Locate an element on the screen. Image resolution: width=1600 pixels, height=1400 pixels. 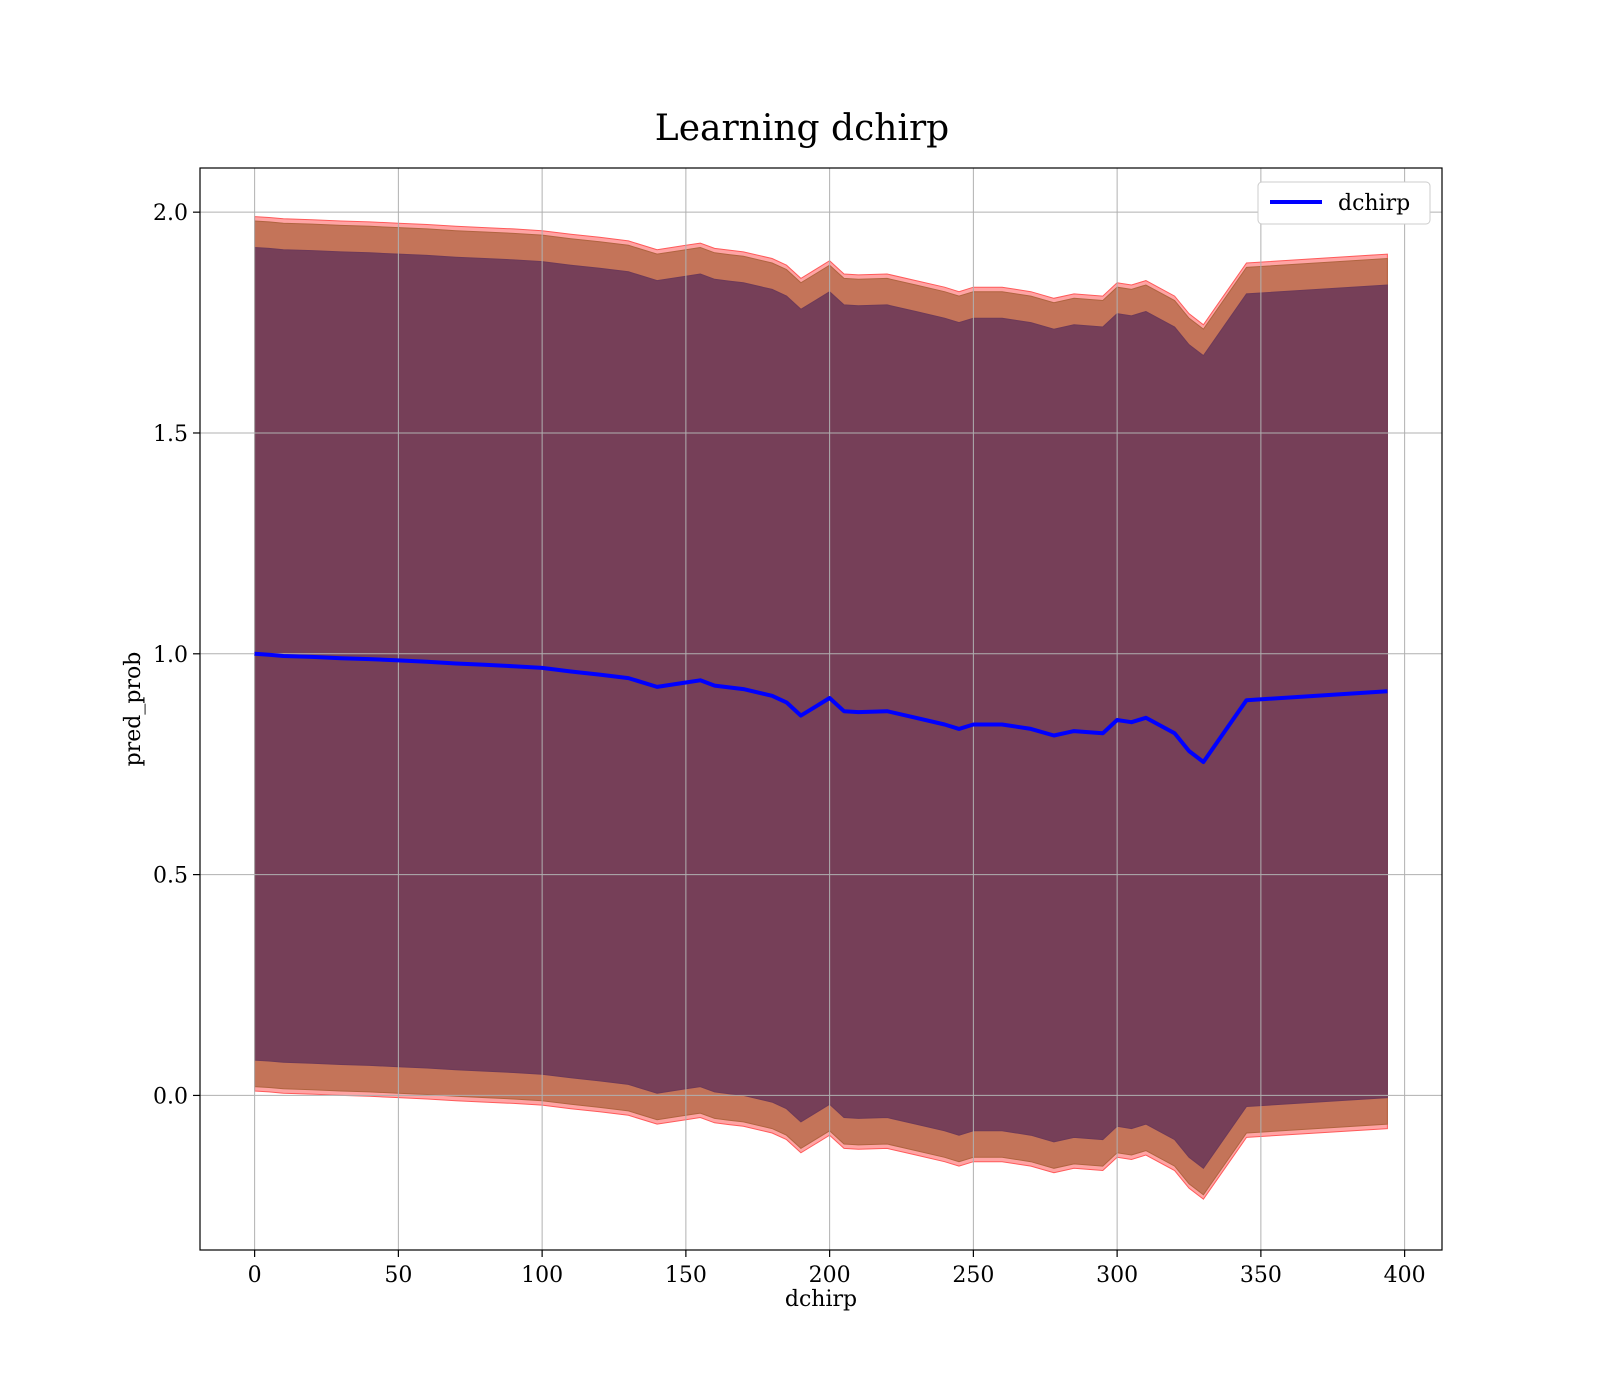
x-axis-label: dchirp is located at coordinates (821, 1299).